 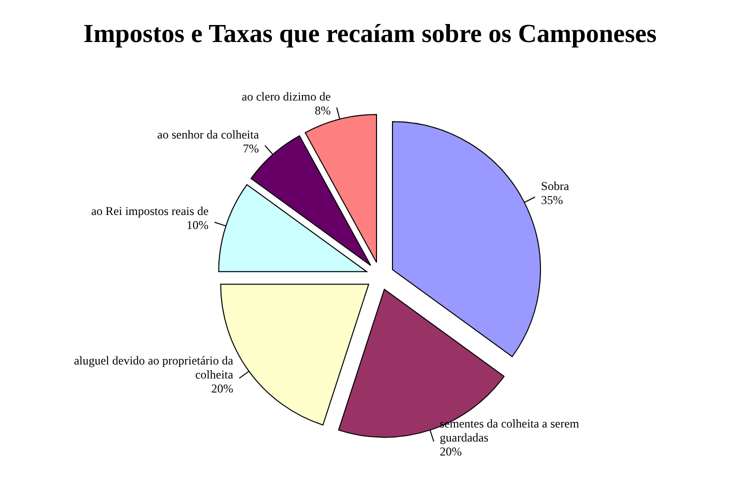 I want to click on data-label: 10%, so click(x=197, y=225).